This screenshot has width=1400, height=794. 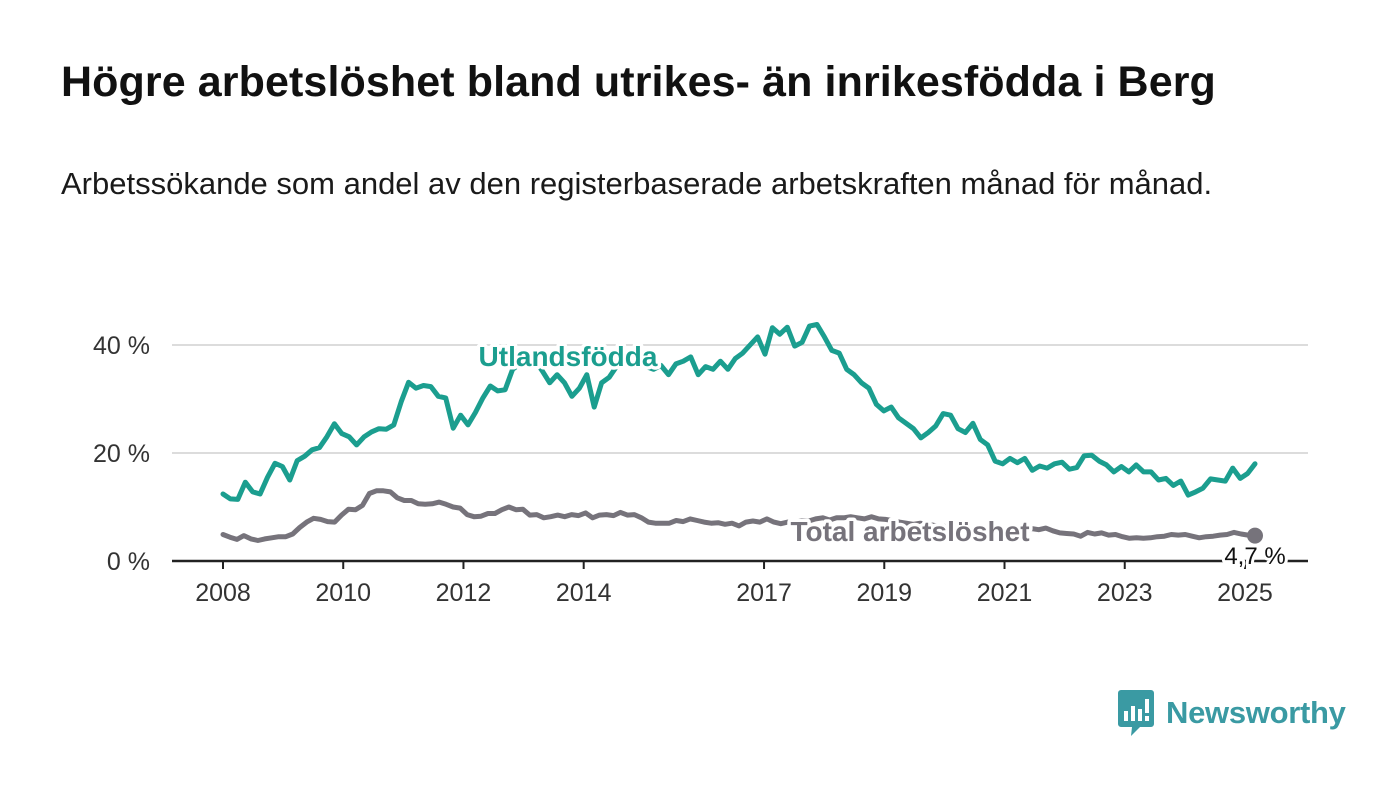 I want to click on x-tick-label: 2023, so click(x=1125, y=593).